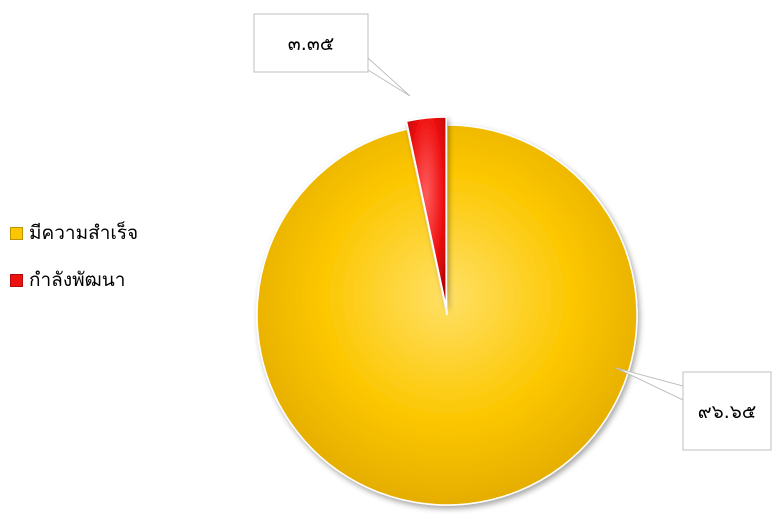  What do you see at coordinates (426, 212) in the screenshot?
I see `pie-slice-developing` at bounding box center [426, 212].